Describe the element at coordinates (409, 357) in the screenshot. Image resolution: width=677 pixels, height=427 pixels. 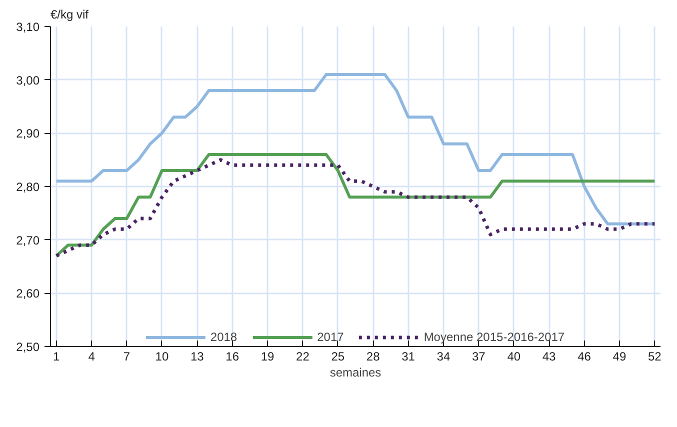
I see `x-tick-label: 31` at that location.